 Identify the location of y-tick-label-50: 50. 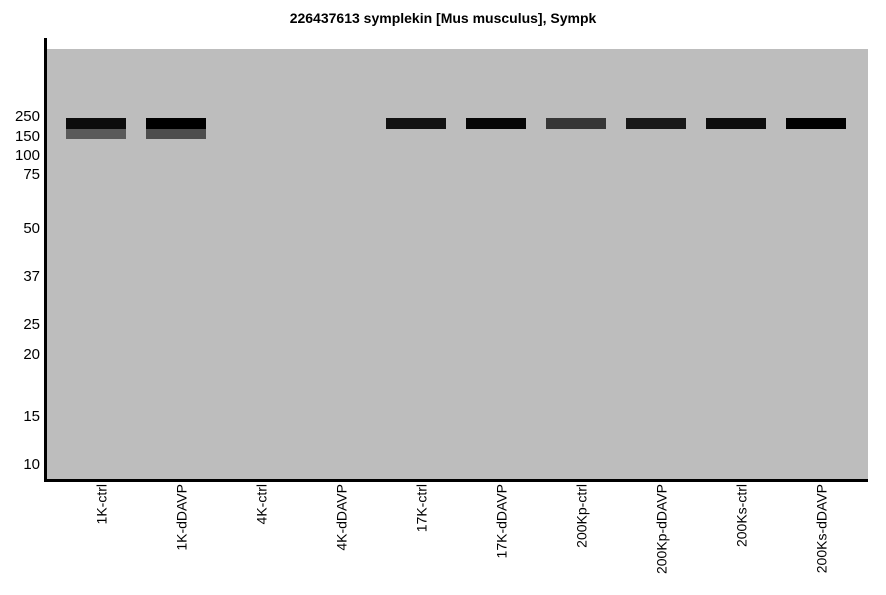
(31, 228).